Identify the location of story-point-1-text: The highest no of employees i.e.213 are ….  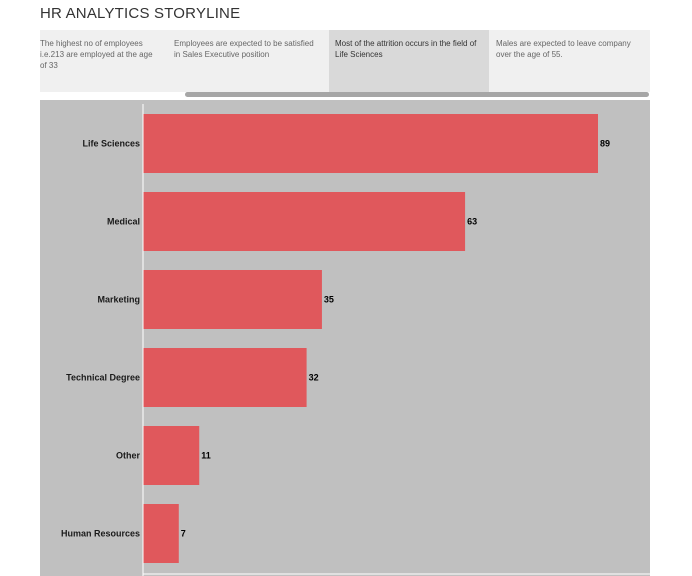
(96, 54).